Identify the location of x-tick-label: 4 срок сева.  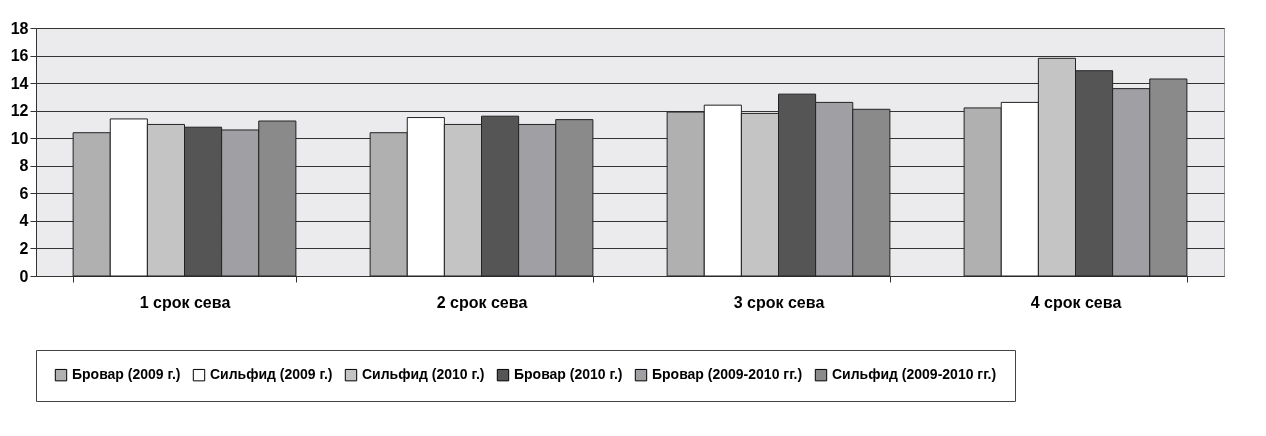
(1076, 302).